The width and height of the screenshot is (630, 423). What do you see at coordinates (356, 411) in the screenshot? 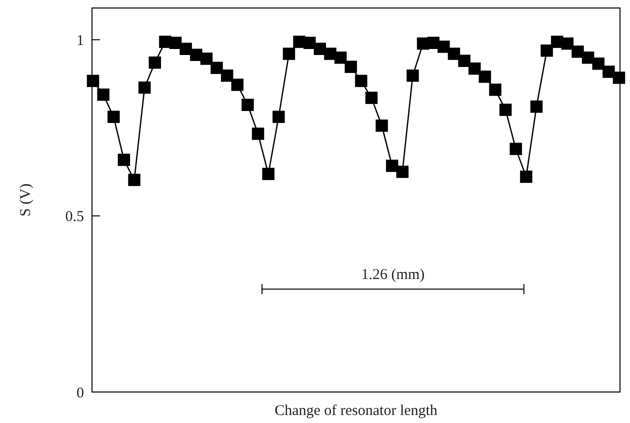
I see `x-axis-title: Change of resonator length` at bounding box center [356, 411].